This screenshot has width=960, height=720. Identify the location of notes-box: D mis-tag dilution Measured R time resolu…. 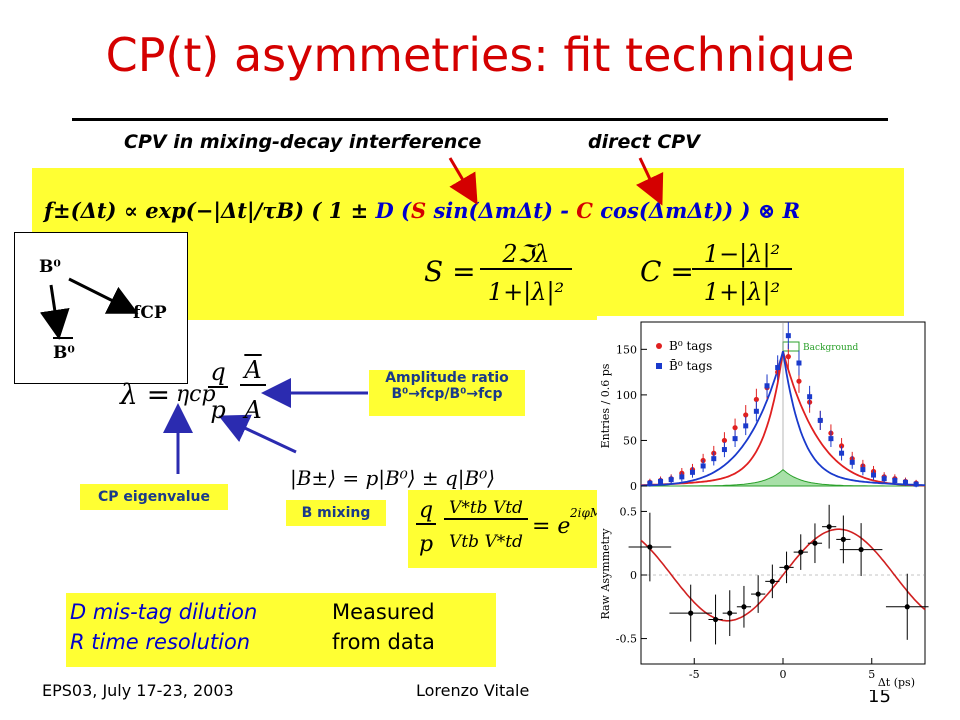
(281, 630).